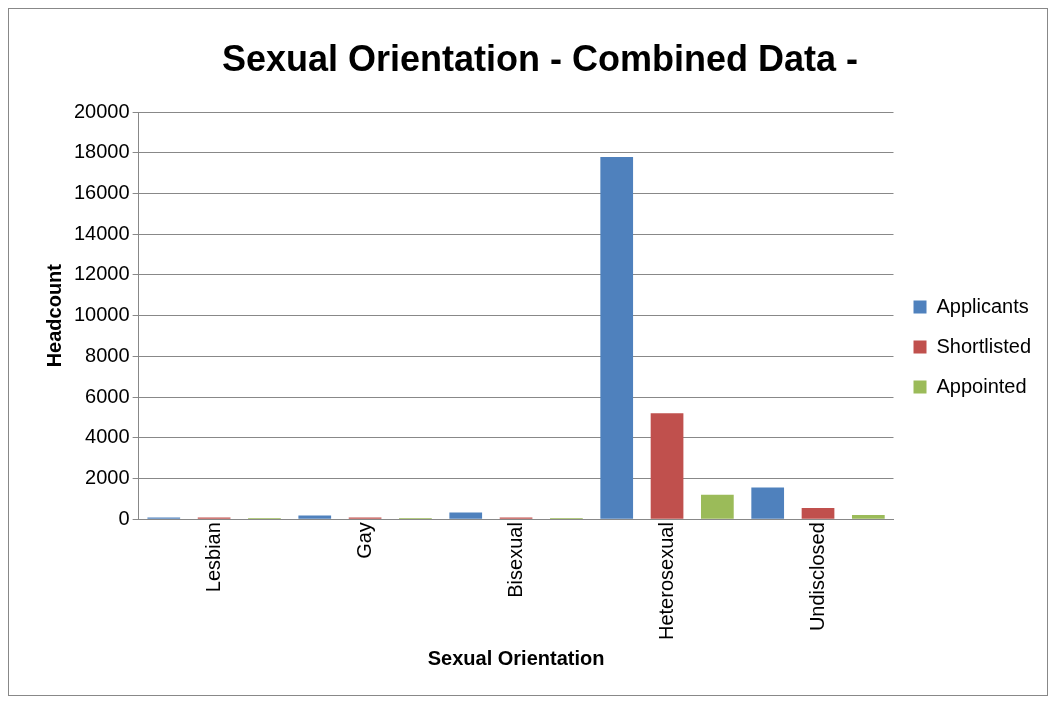 This screenshot has width=1056, height=704. I want to click on legend-label: Applicants, so click(982, 305).